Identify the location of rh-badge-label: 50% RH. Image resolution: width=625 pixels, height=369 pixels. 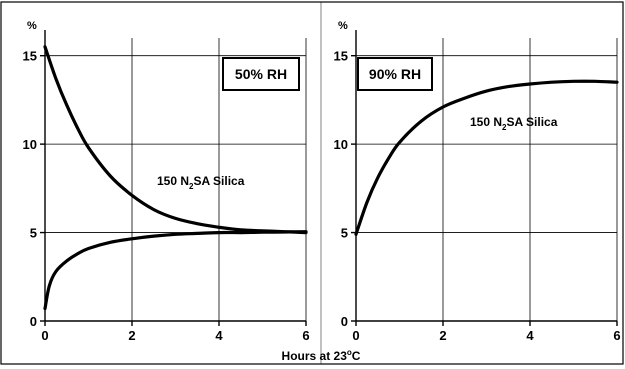
(261, 74).